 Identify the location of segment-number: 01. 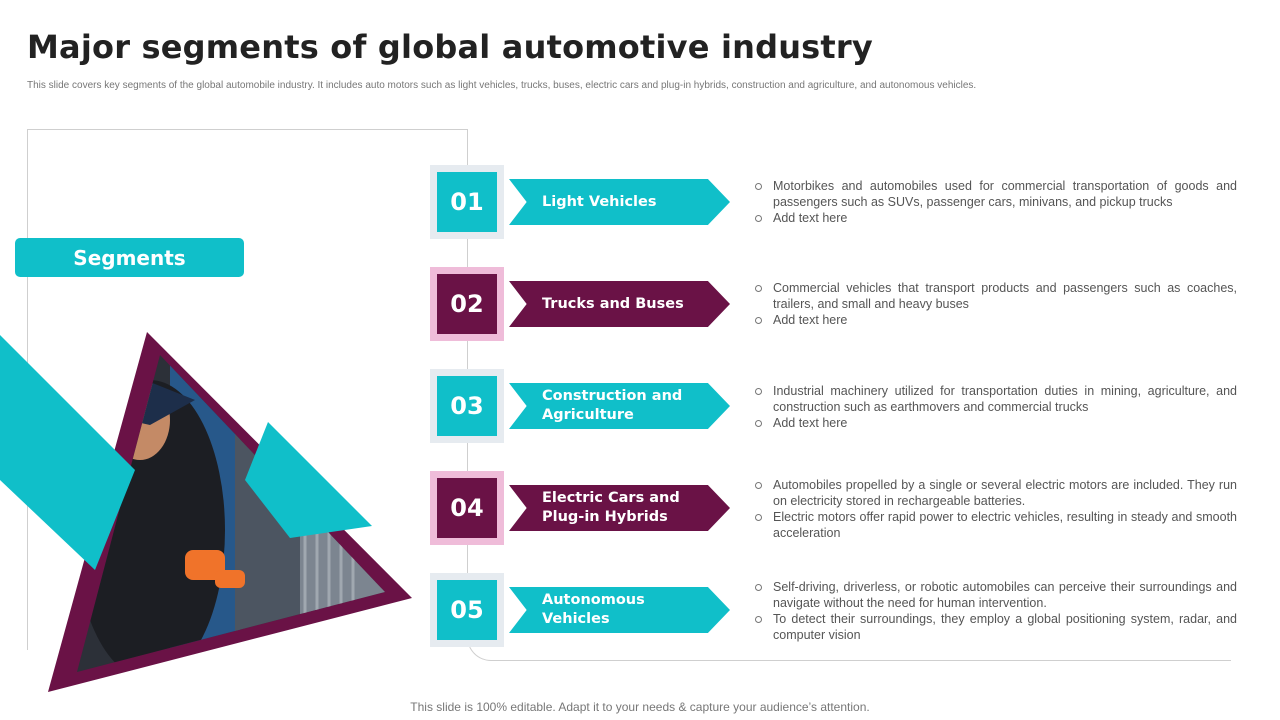
(467, 202).